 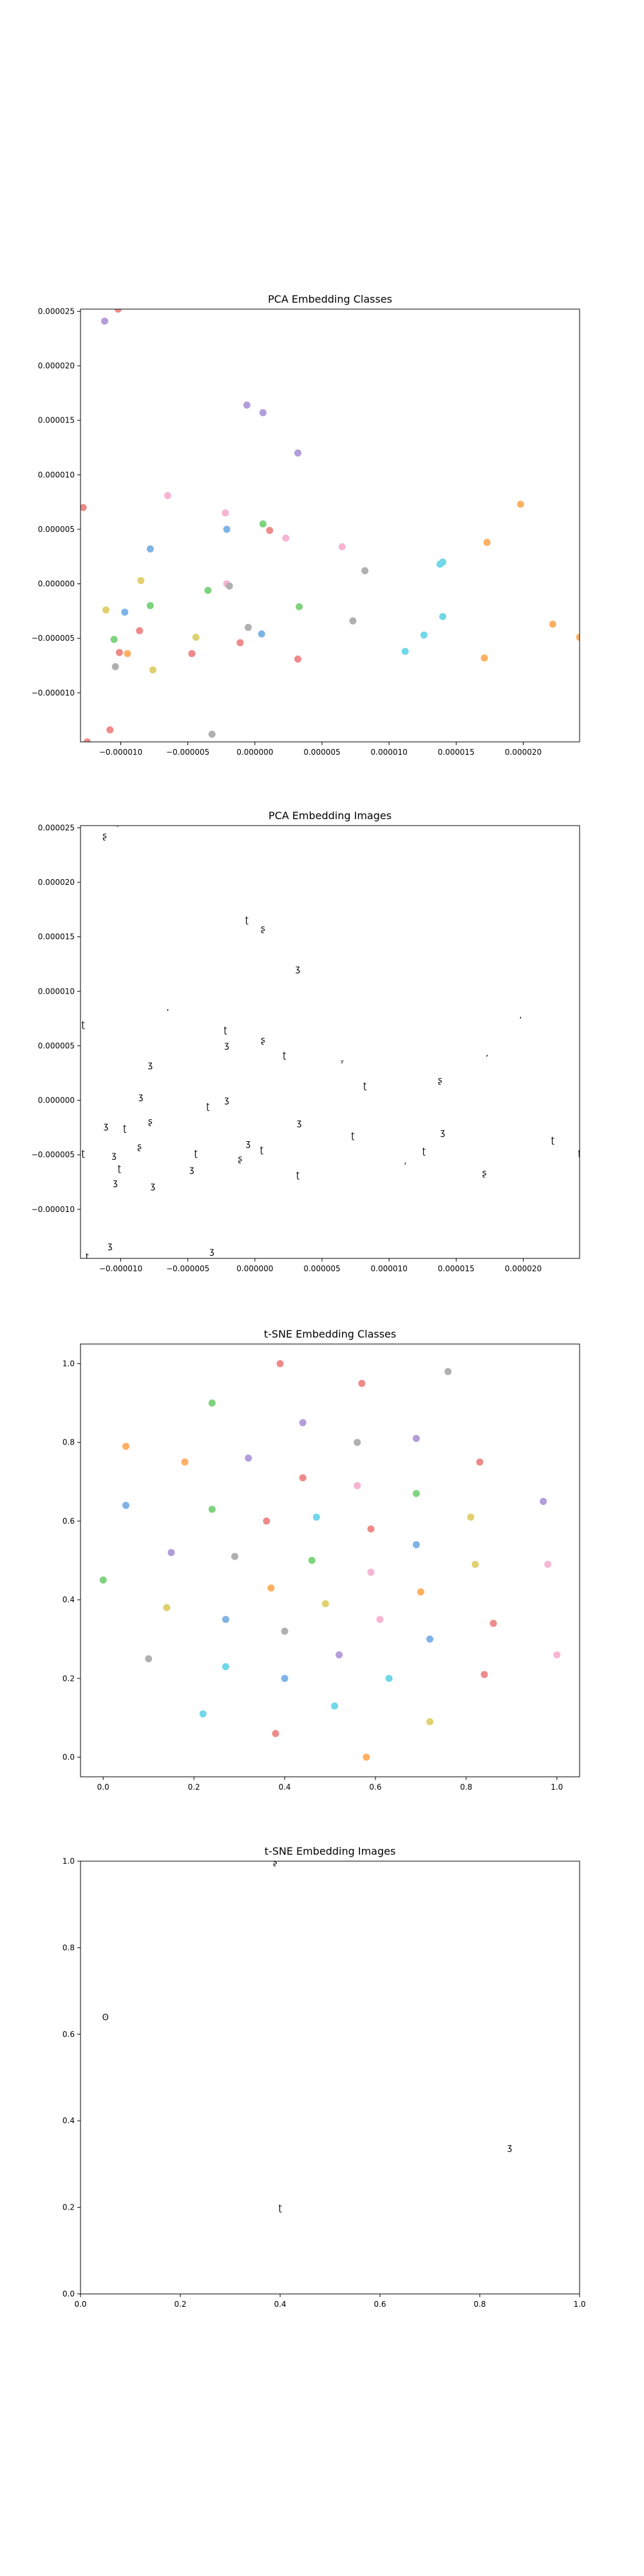 I want to click on chart-title: t-SNE Embedding Images, so click(x=331, y=1851).